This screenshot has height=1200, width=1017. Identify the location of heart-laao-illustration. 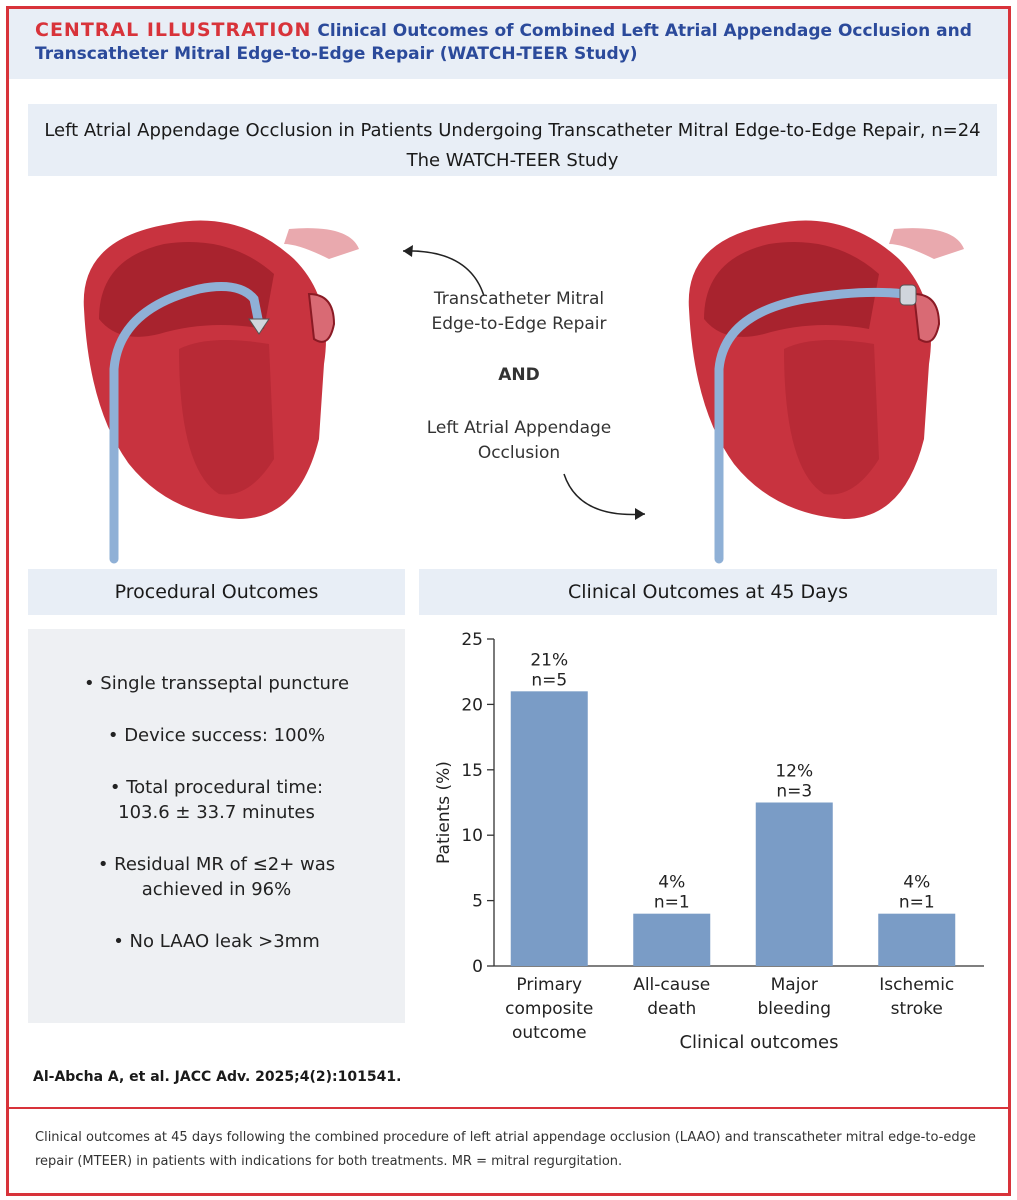
(826, 392).